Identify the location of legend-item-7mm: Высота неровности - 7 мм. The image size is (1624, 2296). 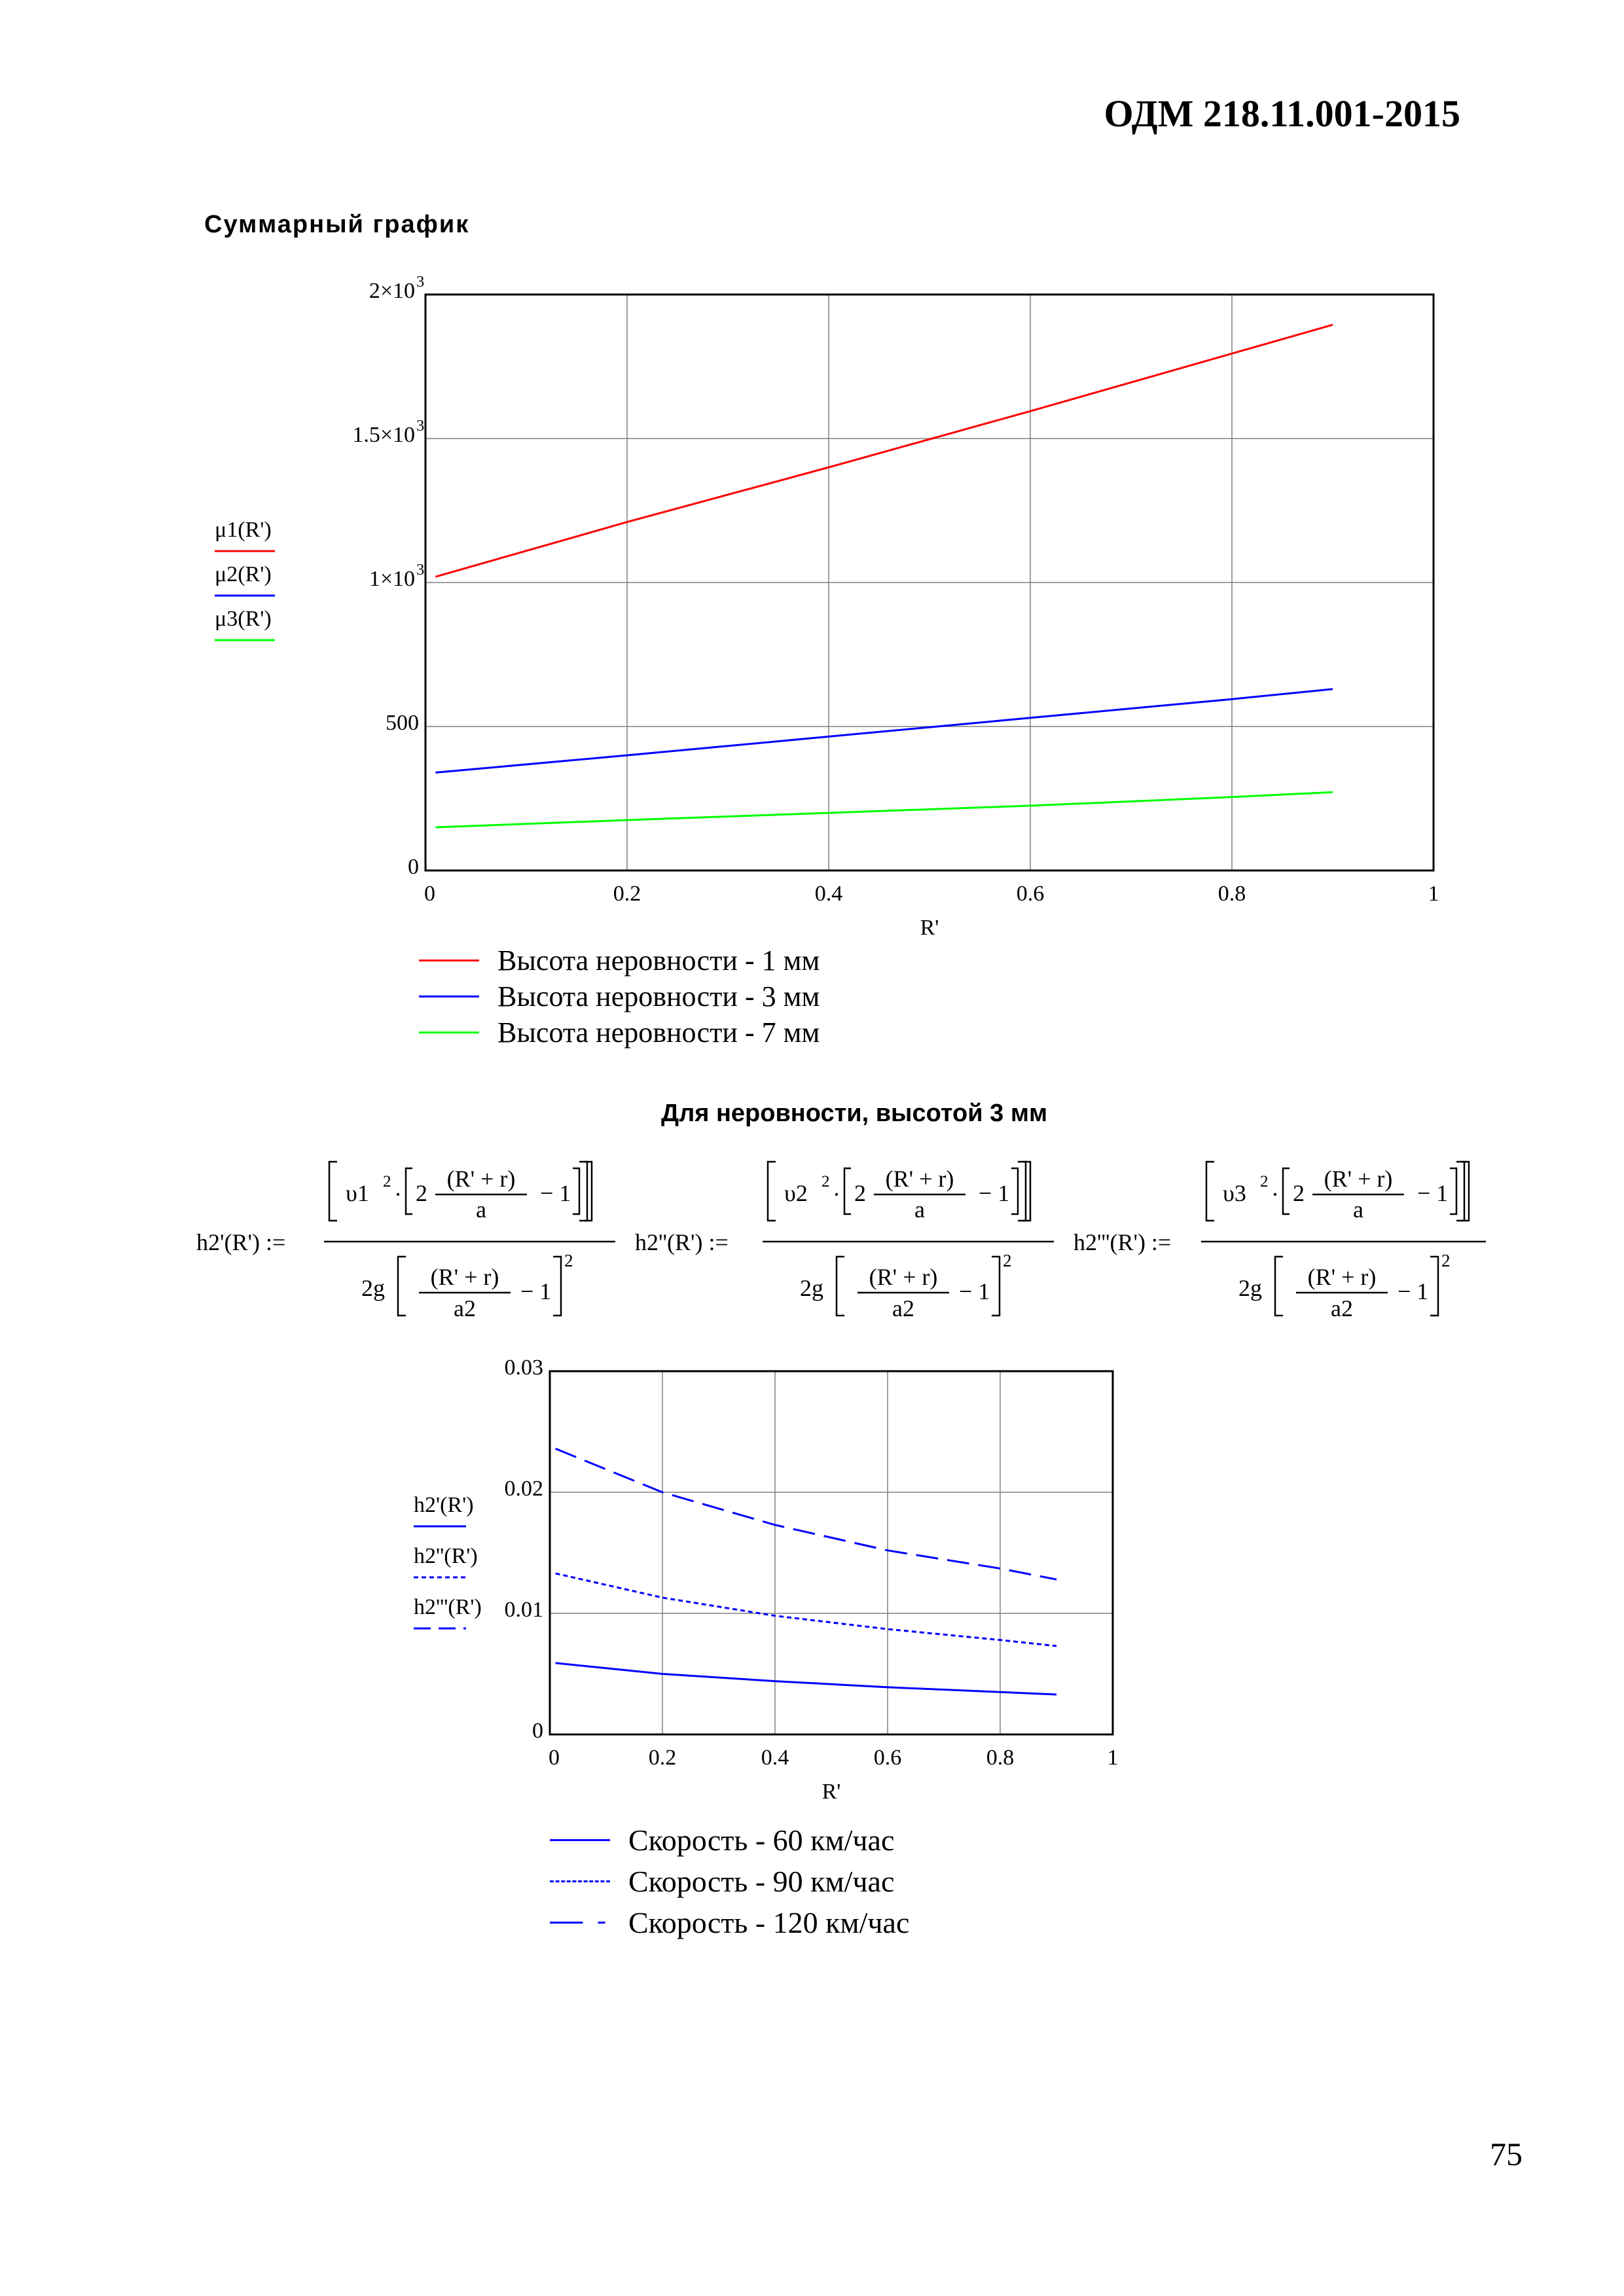
(619, 1032).